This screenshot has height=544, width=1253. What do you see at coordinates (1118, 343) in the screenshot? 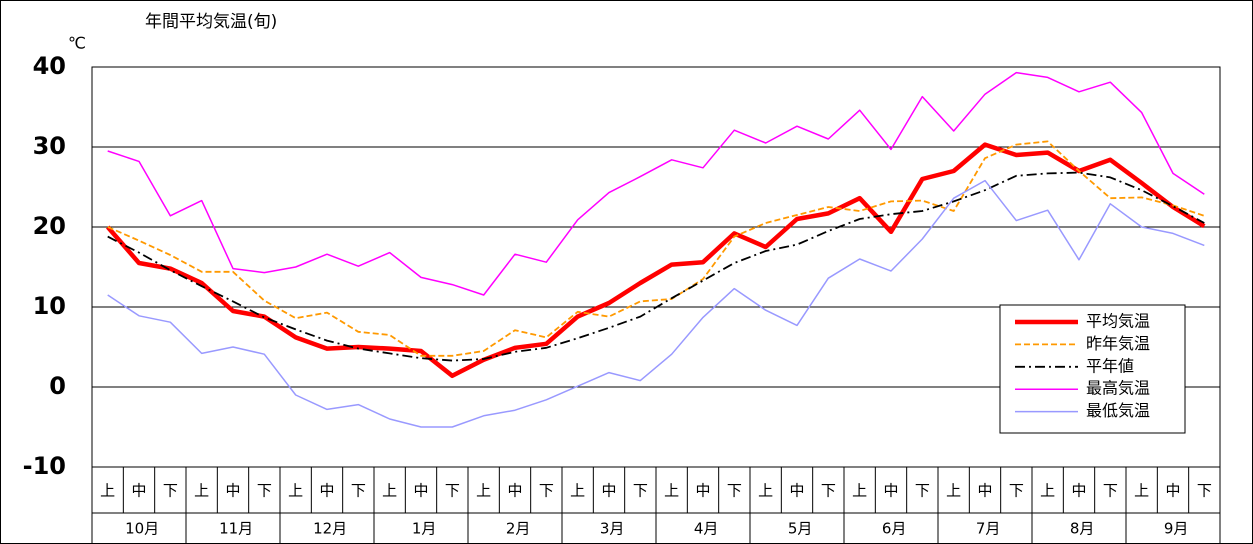
I see `legend-label: 昨年気温` at bounding box center [1118, 343].